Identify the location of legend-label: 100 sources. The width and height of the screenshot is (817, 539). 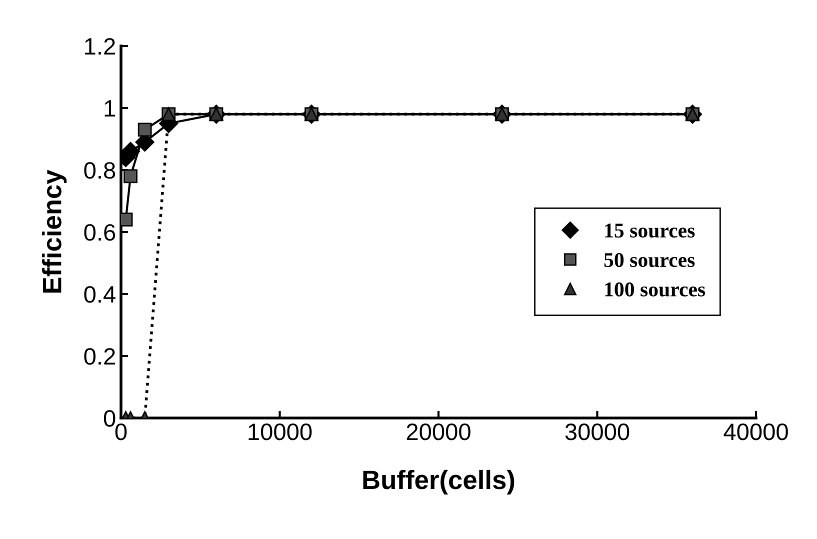
(655, 289).